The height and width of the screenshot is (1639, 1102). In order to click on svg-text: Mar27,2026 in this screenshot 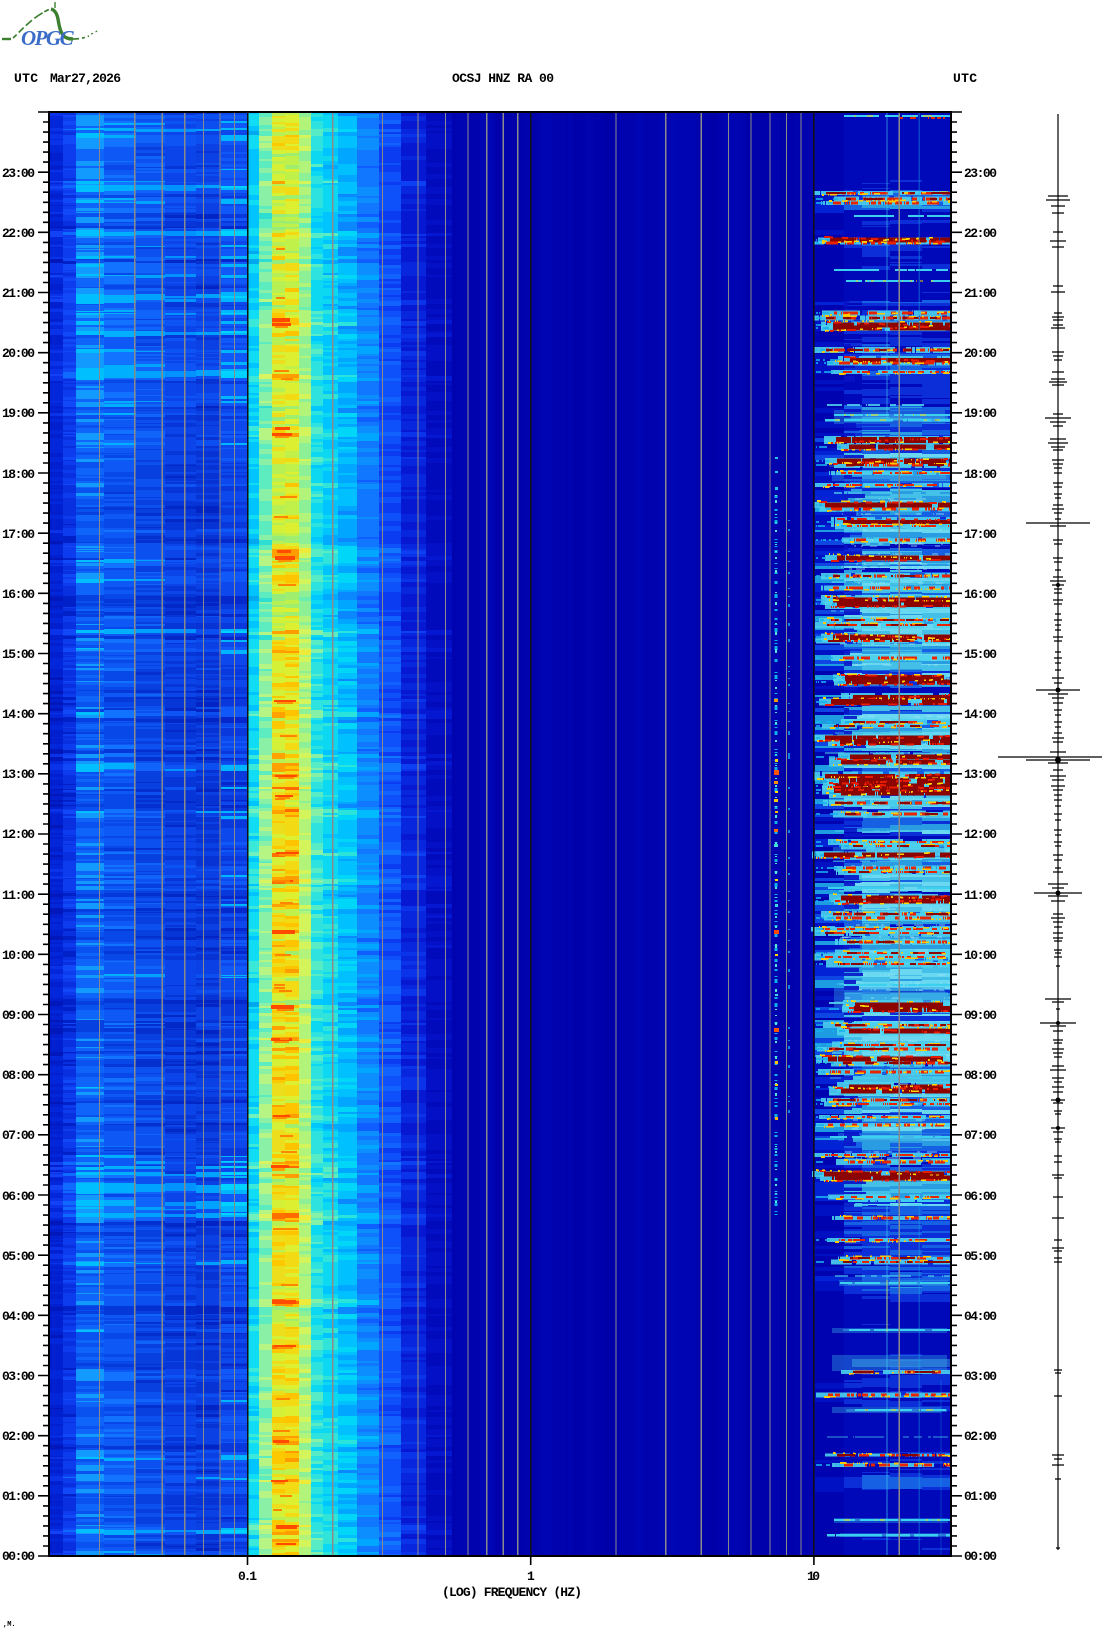, I will do `click(85, 78)`.